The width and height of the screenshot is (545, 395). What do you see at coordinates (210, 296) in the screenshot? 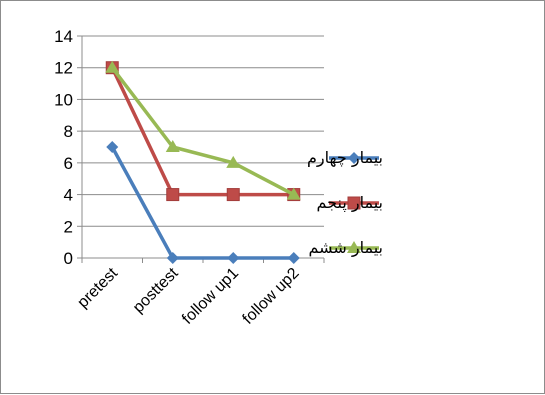
I see `x-tick-label: follow up1` at bounding box center [210, 296].